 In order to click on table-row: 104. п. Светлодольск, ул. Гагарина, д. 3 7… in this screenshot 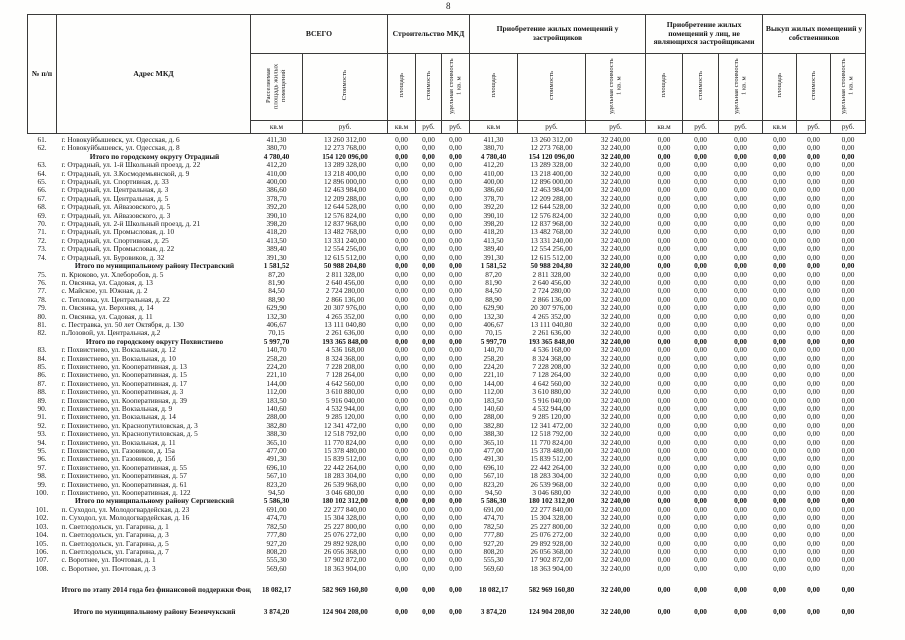, I will do `click(447, 535)`.